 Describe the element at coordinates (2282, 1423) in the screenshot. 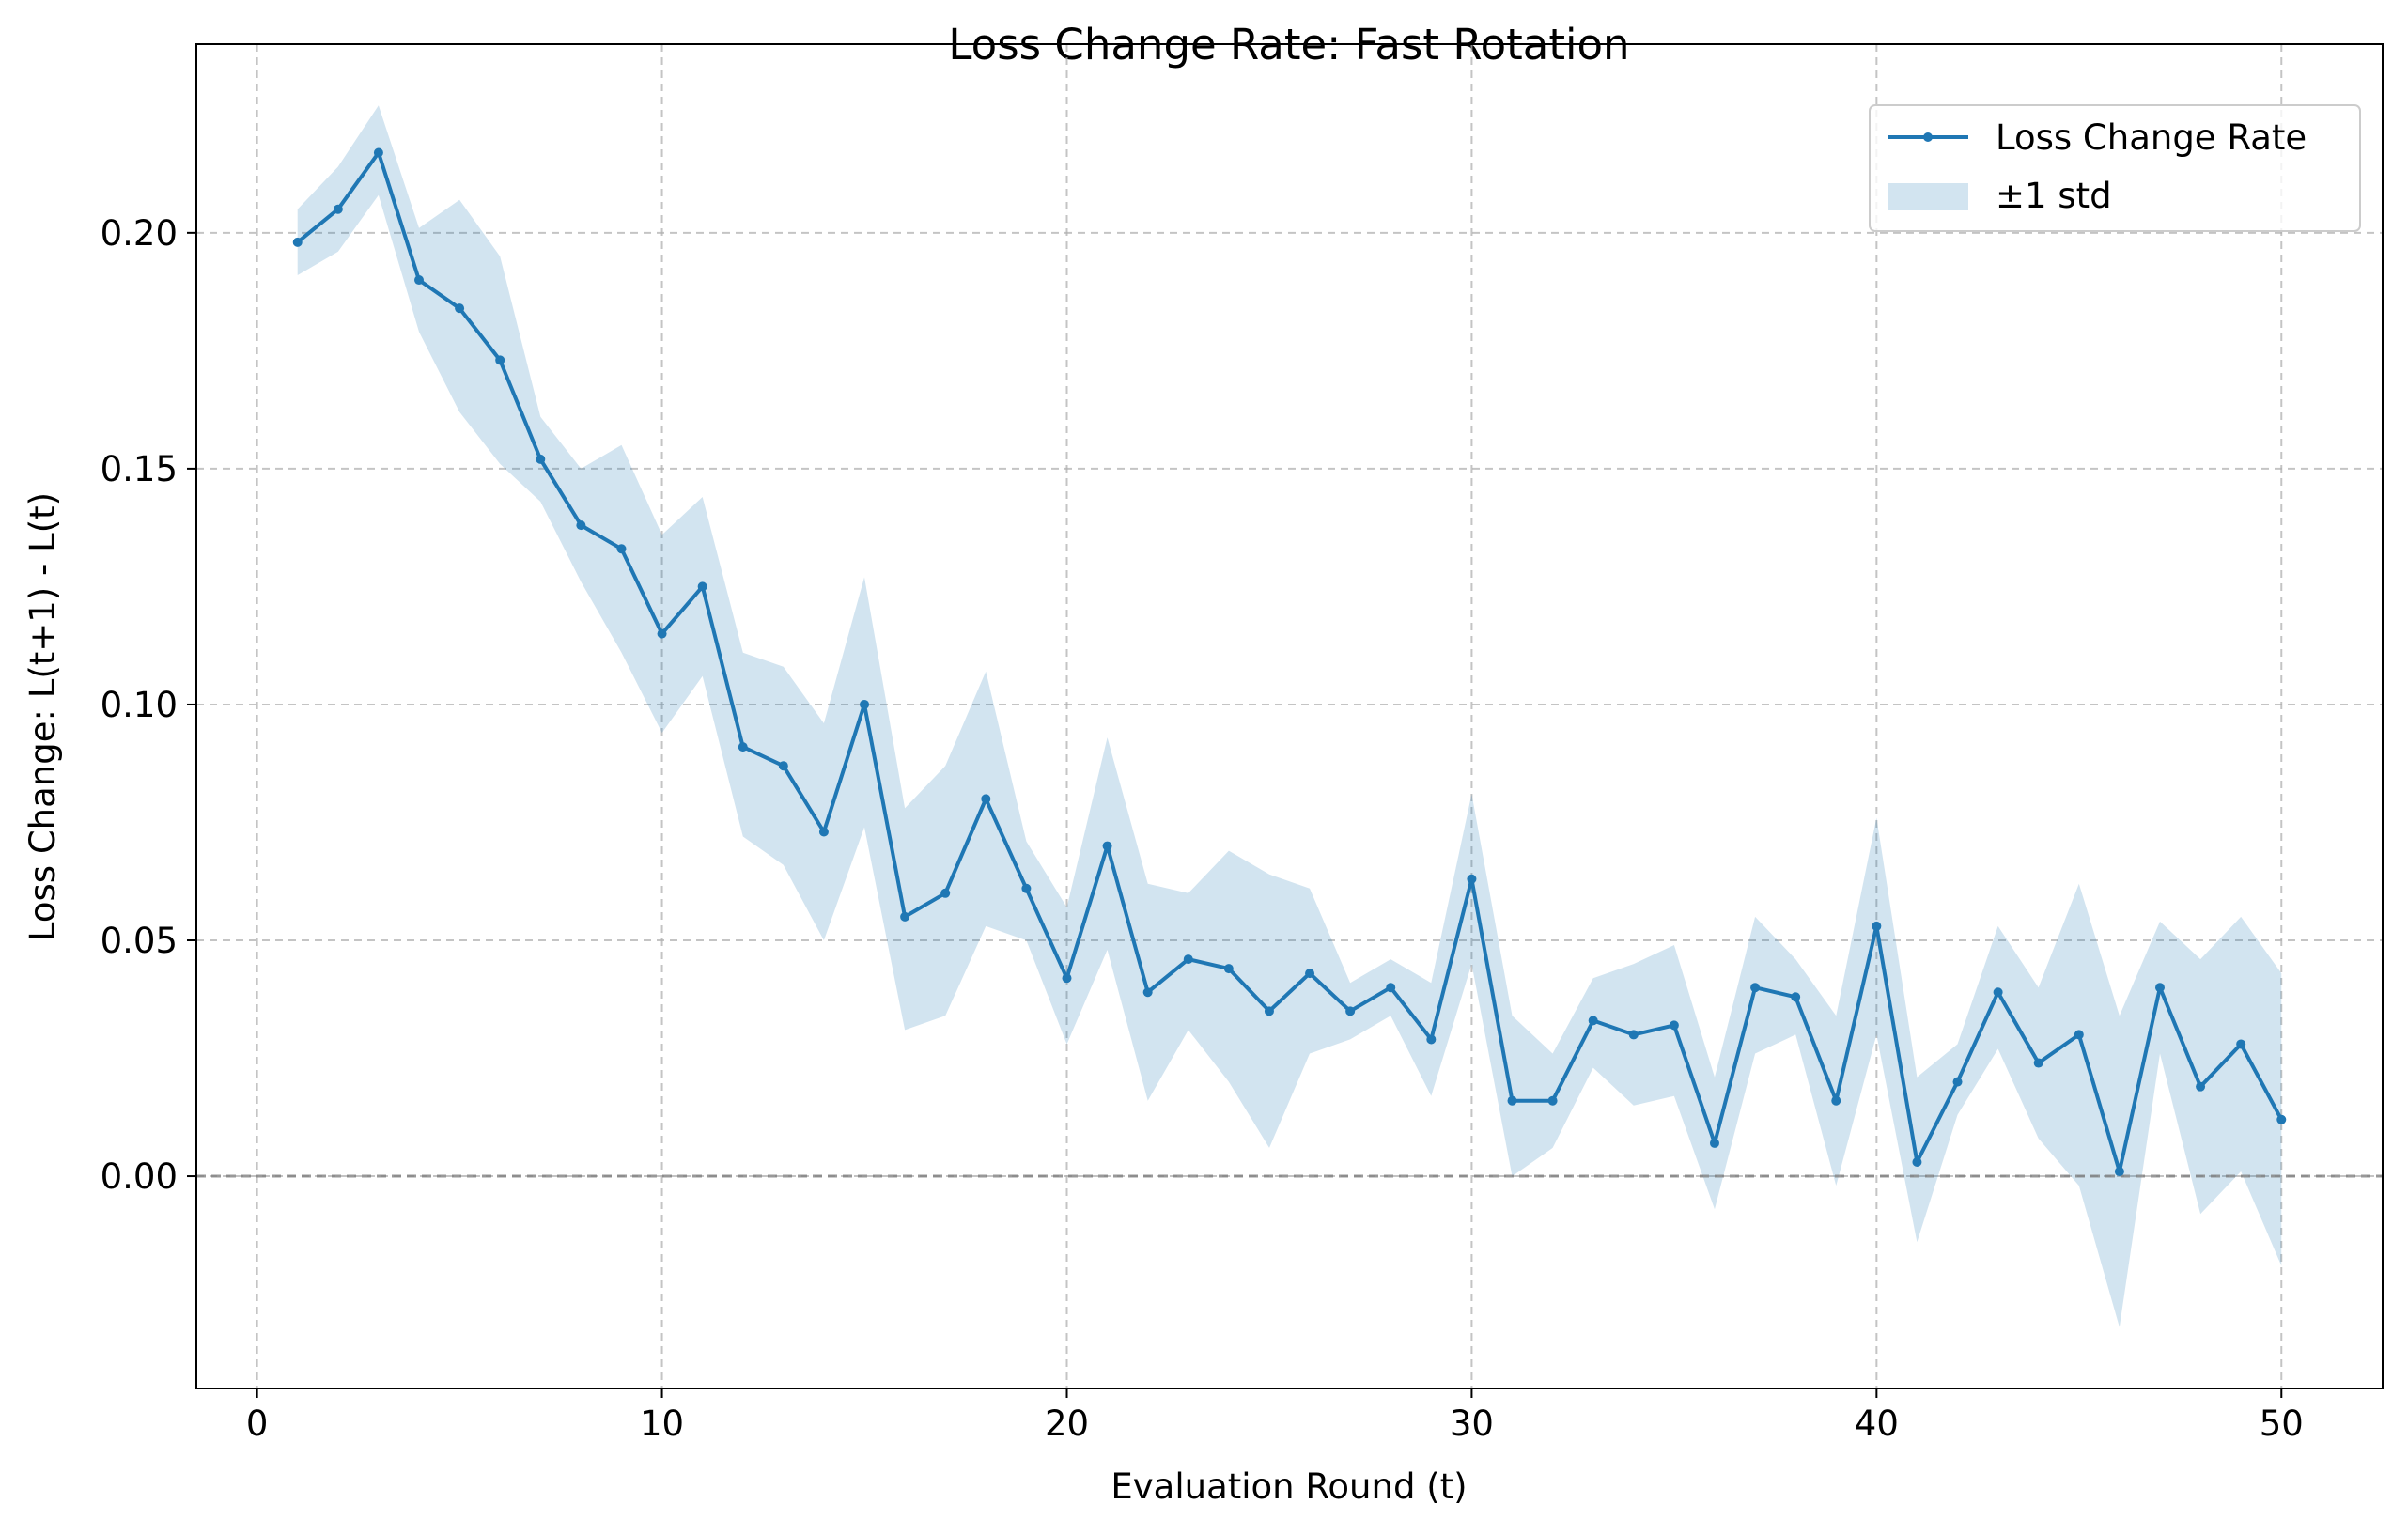

I see `x-tick-label: 50` at that location.